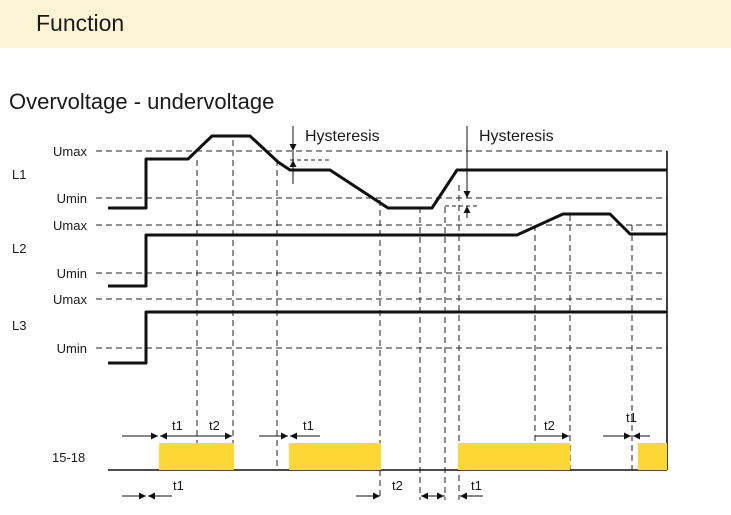  I want to click on l2-waveform, so click(387, 250).